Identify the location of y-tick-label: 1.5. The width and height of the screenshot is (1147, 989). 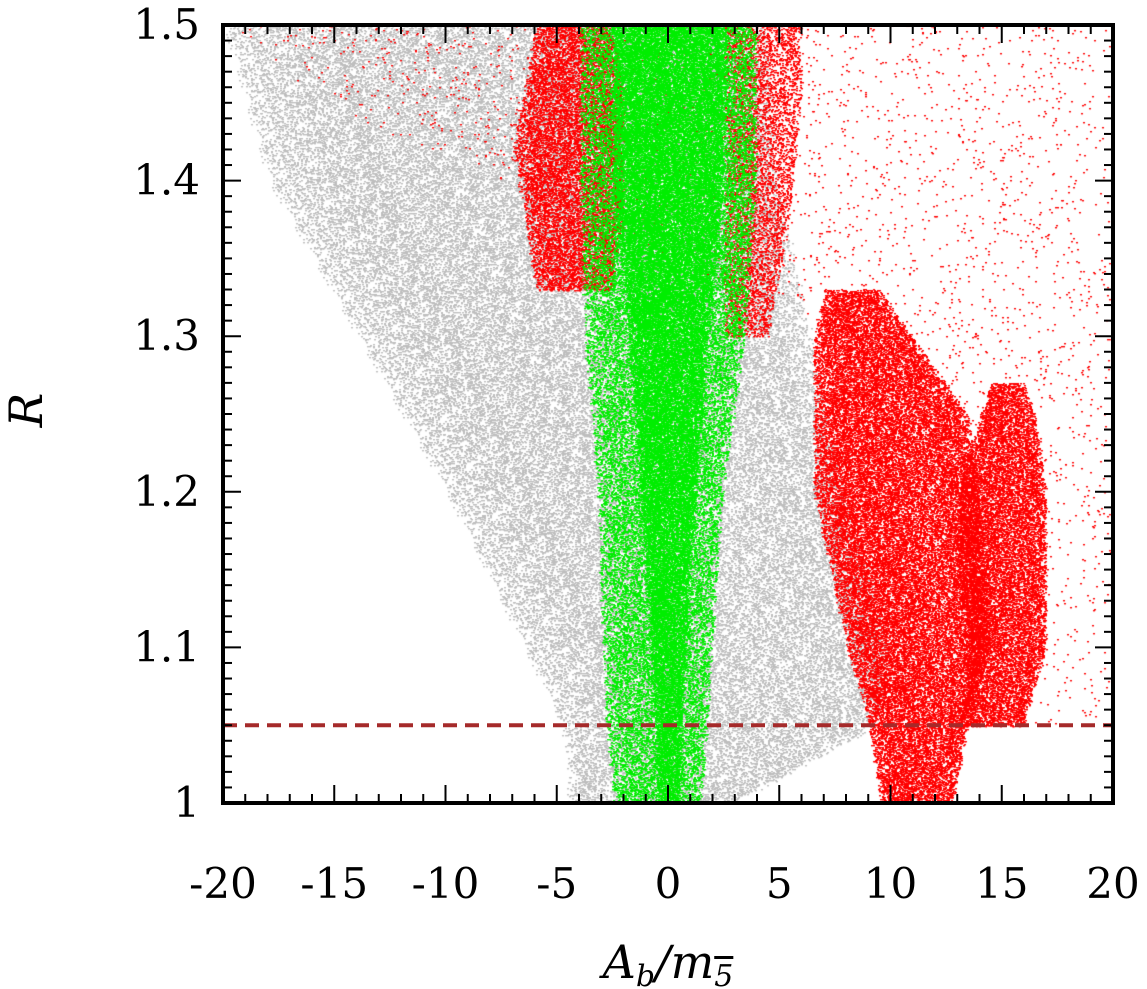
(166, 24).